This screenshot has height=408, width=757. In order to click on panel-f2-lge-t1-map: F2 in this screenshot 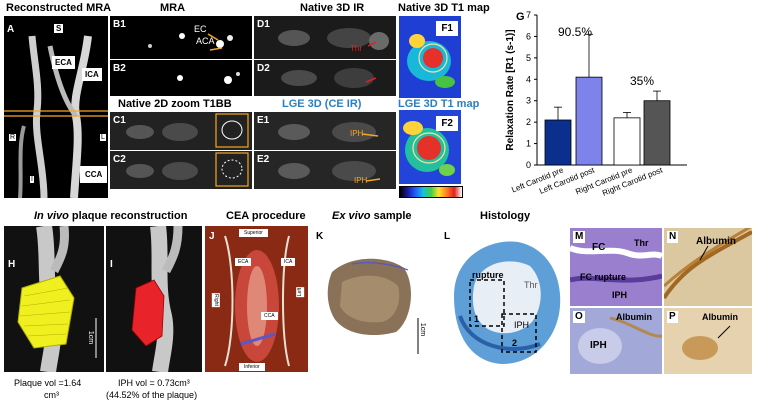, I will do `click(430, 147)`.